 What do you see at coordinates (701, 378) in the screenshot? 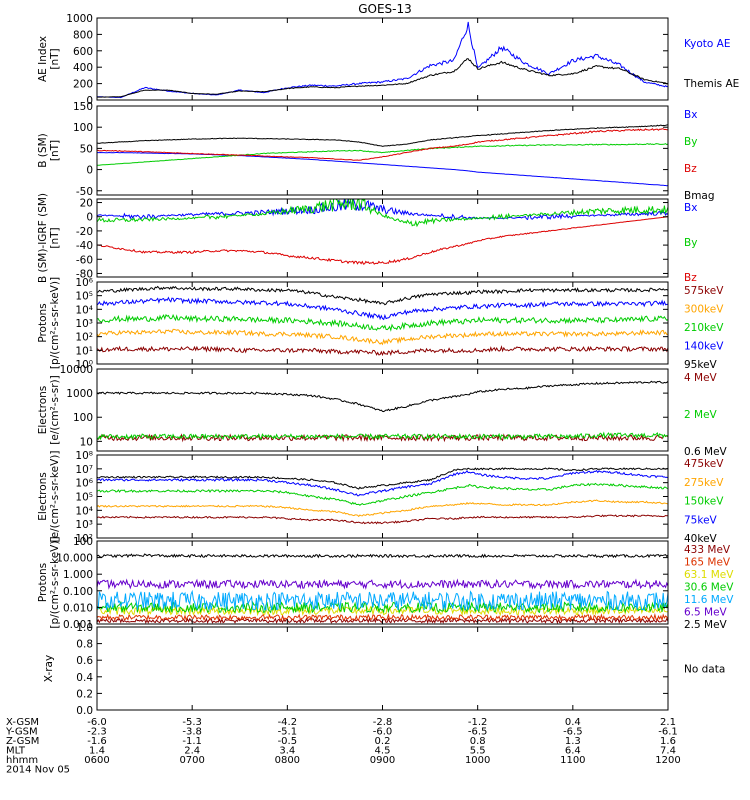
I see `legend-label-4-mev: 4 MeV` at bounding box center [701, 378].